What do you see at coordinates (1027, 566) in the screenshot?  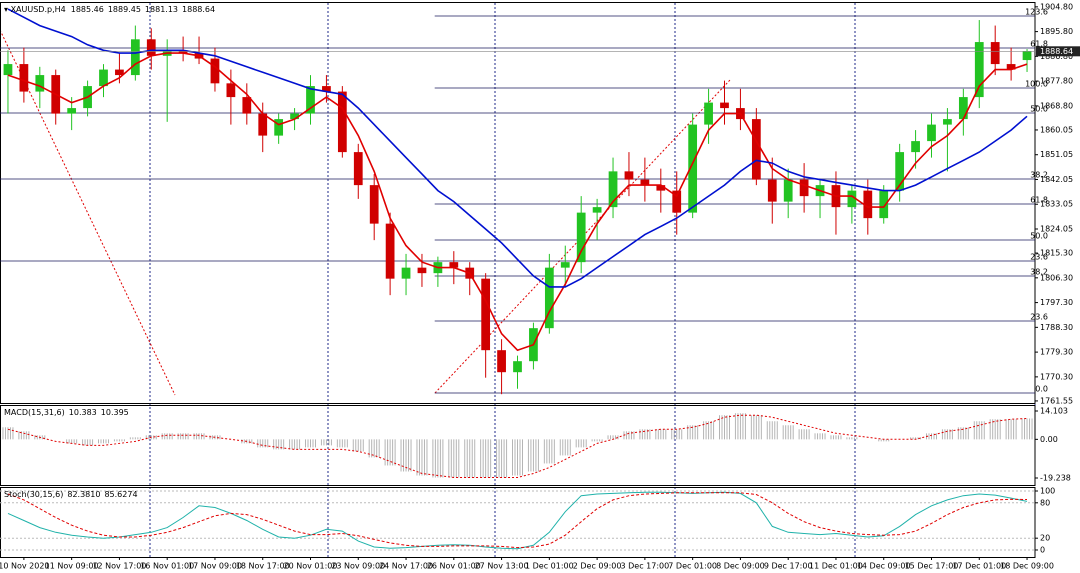 I see `x-tick-label: 18 Dec 09:00` at bounding box center [1027, 566].